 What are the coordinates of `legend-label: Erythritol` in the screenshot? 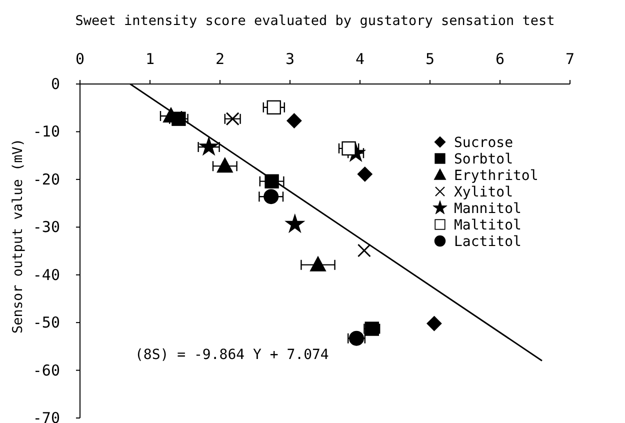 It's located at (496, 176).